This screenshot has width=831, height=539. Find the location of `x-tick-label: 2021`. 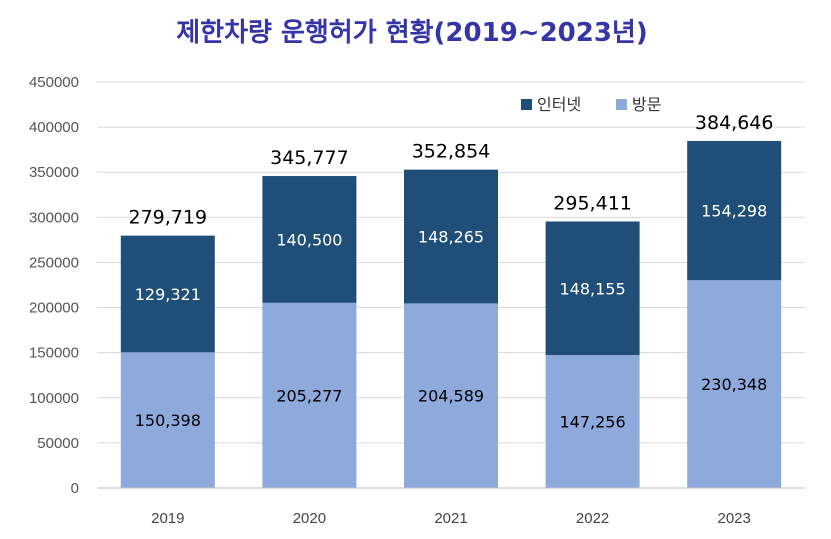

x-tick-label: 2021 is located at coordinates (450, 518).